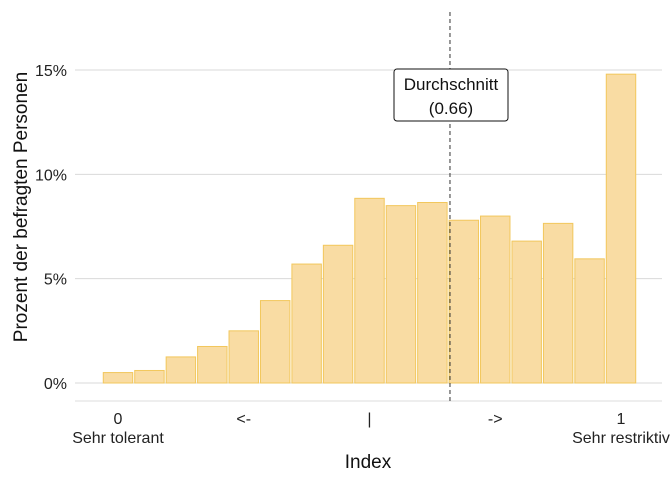  What do you see at coordinates (451, 84) in the screenshot?
I see `mean-label-title: Durchschnitt` at bounding box center [451, 84].